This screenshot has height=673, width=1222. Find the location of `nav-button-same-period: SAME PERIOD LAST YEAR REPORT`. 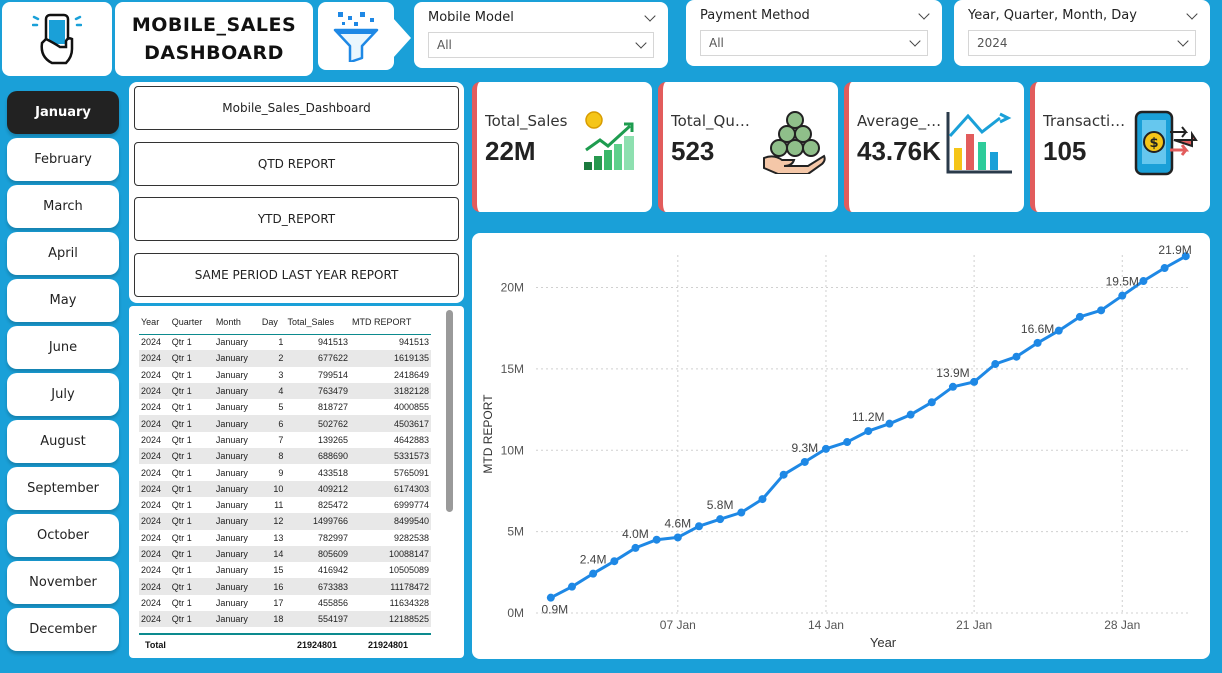

nav-button-same-period: SAME PERIOD LAST YEAR REPORT is located at coordinates (296, 275).